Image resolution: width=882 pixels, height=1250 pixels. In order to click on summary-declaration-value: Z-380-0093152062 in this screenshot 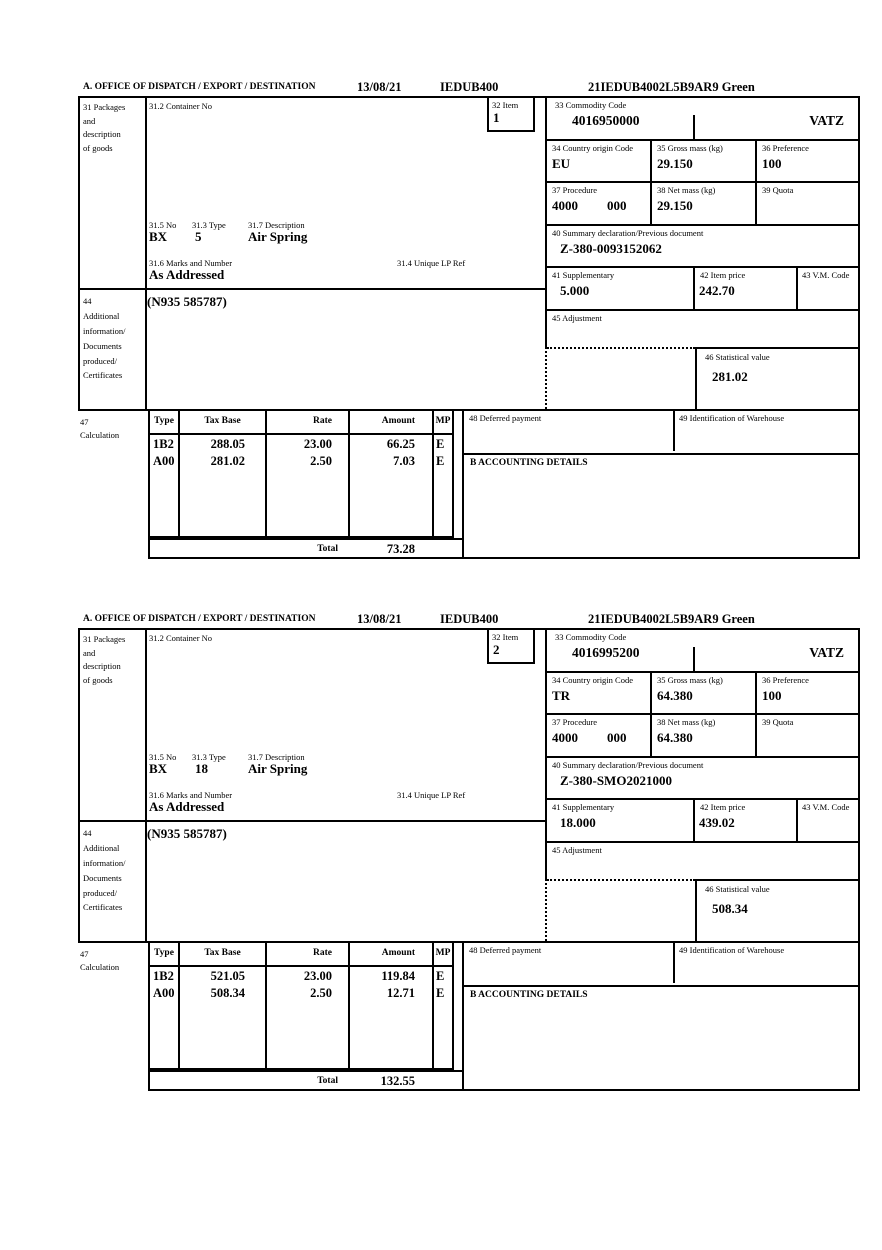, I will do `click(611, 248)`.